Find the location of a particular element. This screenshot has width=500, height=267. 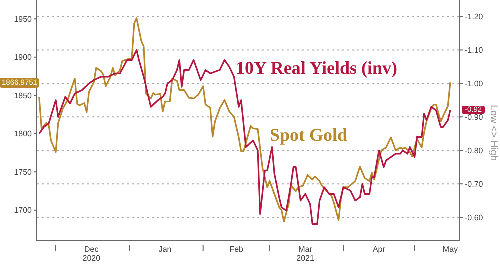

y-tick-label: 1750 is located at coordinates (23, 172).